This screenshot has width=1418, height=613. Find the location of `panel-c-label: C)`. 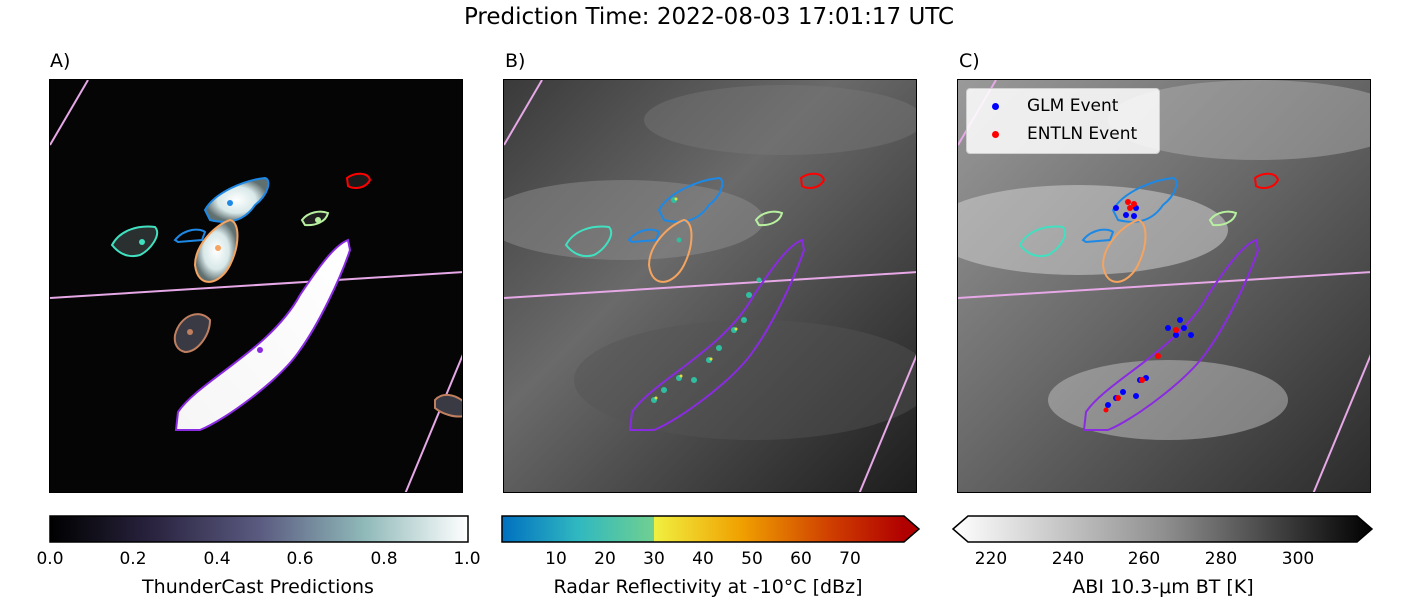

panel-c-label: C) is located at coordinates (969, 61).